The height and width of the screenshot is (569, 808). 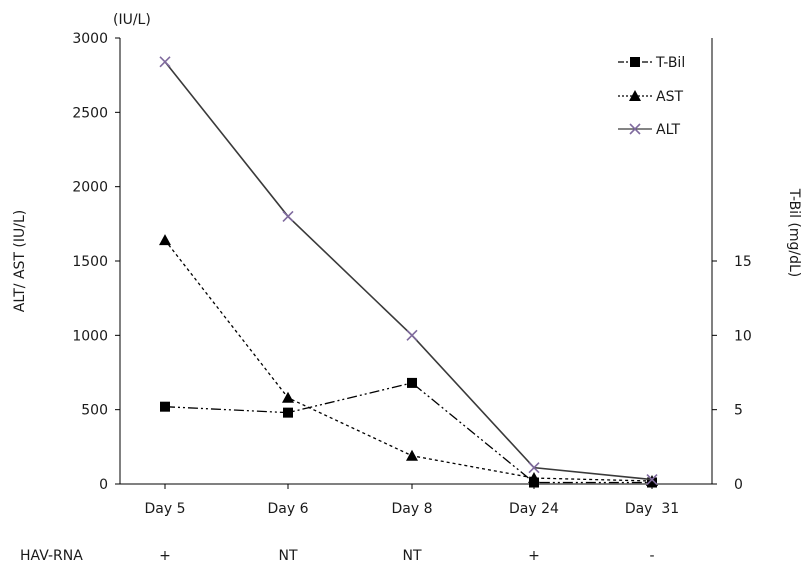 What do you see at coordinates (90, 262) in the screenshot?
I see `left-tick-label: 1500` at bounding box center [90, 262].